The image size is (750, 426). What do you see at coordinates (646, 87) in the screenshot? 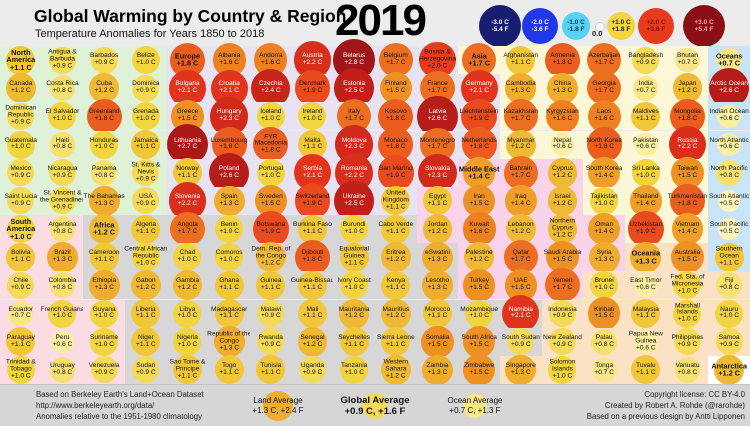
I see `country-label: India +0.7 C` at bounding box center [646, 87].